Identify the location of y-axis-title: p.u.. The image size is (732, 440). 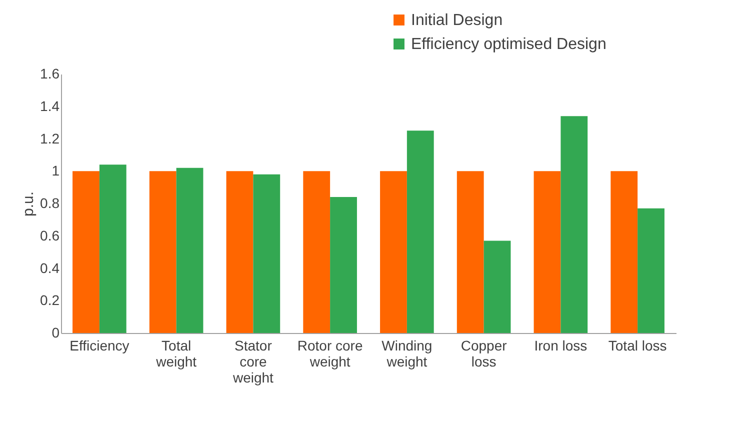
(29, 204).